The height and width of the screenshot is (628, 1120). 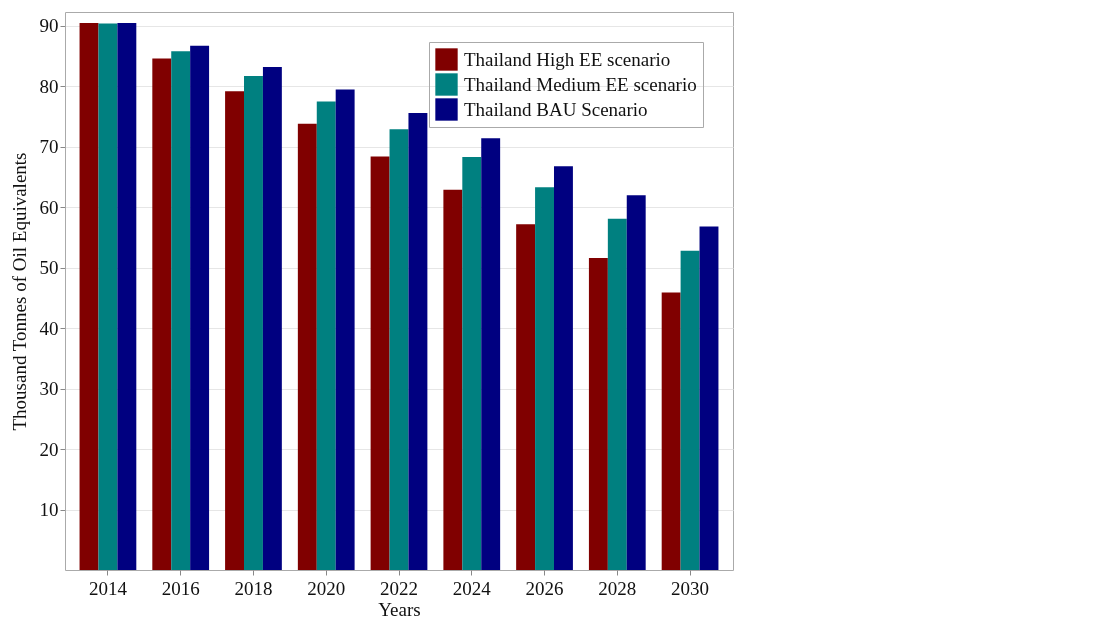 What do you see at coordinates (253, 588) in the screenshot?
I see `x-tick-label: 2018` at bounding box center [253, 588].